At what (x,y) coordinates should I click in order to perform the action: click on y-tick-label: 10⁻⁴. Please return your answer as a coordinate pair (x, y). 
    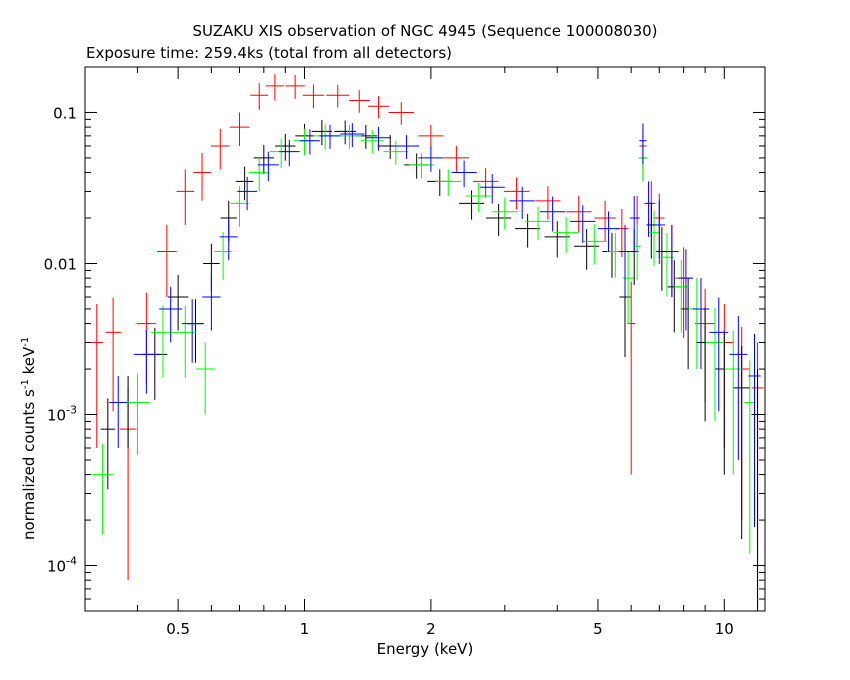
    Looking at the image, I should click on (62, 565).